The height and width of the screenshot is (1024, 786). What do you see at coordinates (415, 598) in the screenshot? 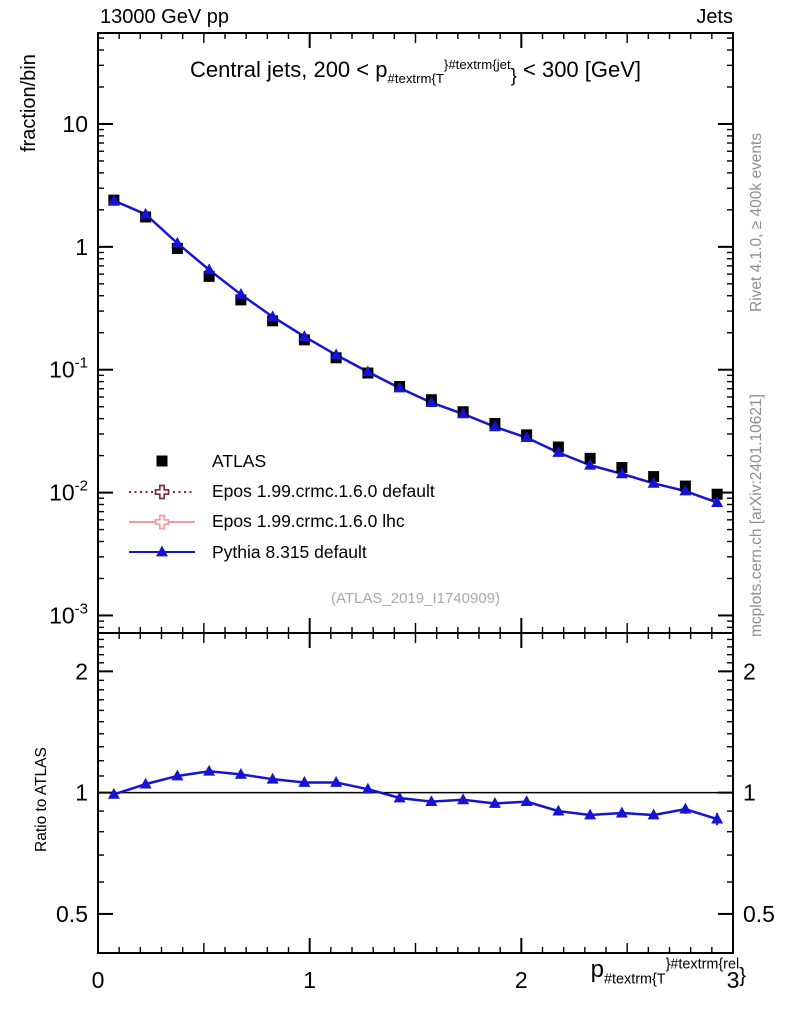
I see `analysis-watermark: (ATLAS_2019_I1740909)` at bounding box center [415, 598].